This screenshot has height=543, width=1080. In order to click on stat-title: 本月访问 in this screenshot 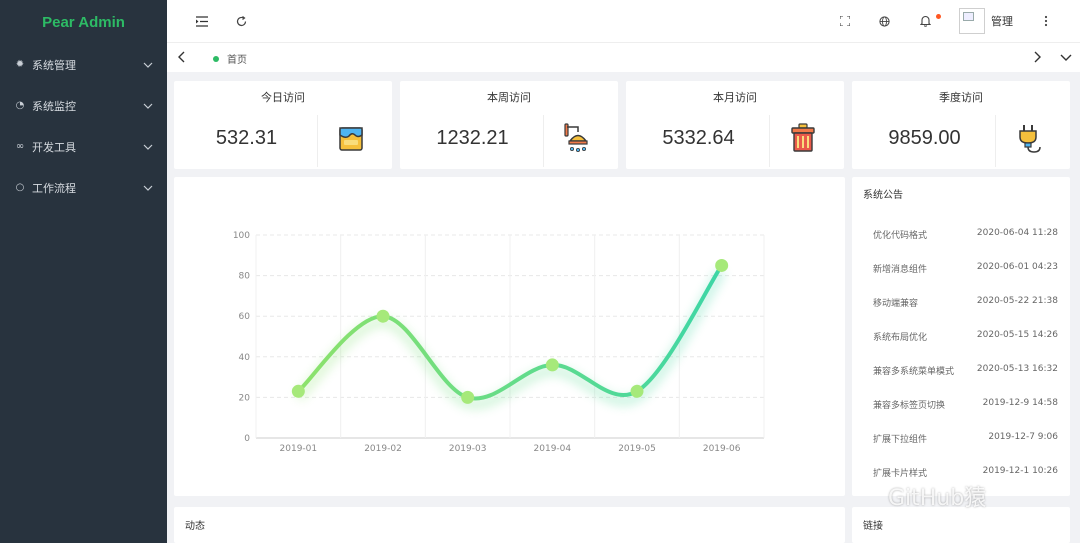, I will do `click(735, 97)`.